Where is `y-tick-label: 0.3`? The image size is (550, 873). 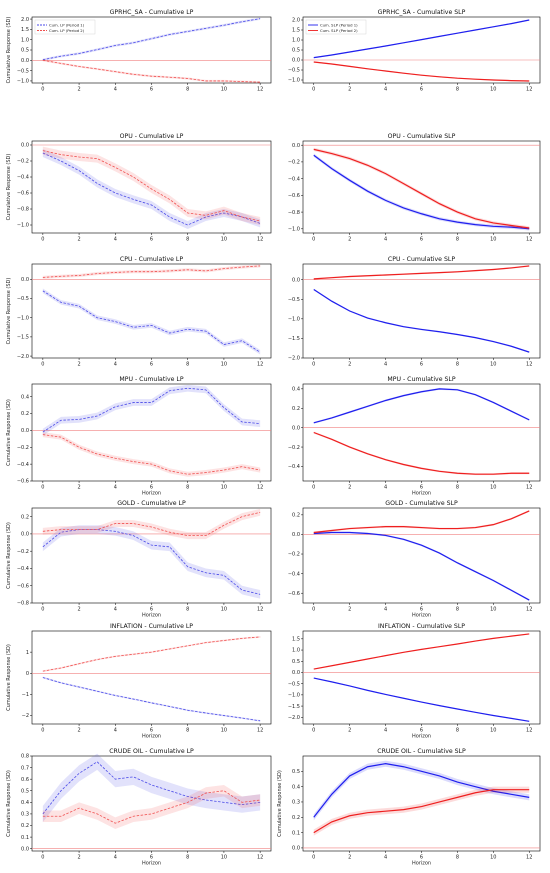 y-tick-label: 0.3 is located at coordinates (296, 803).